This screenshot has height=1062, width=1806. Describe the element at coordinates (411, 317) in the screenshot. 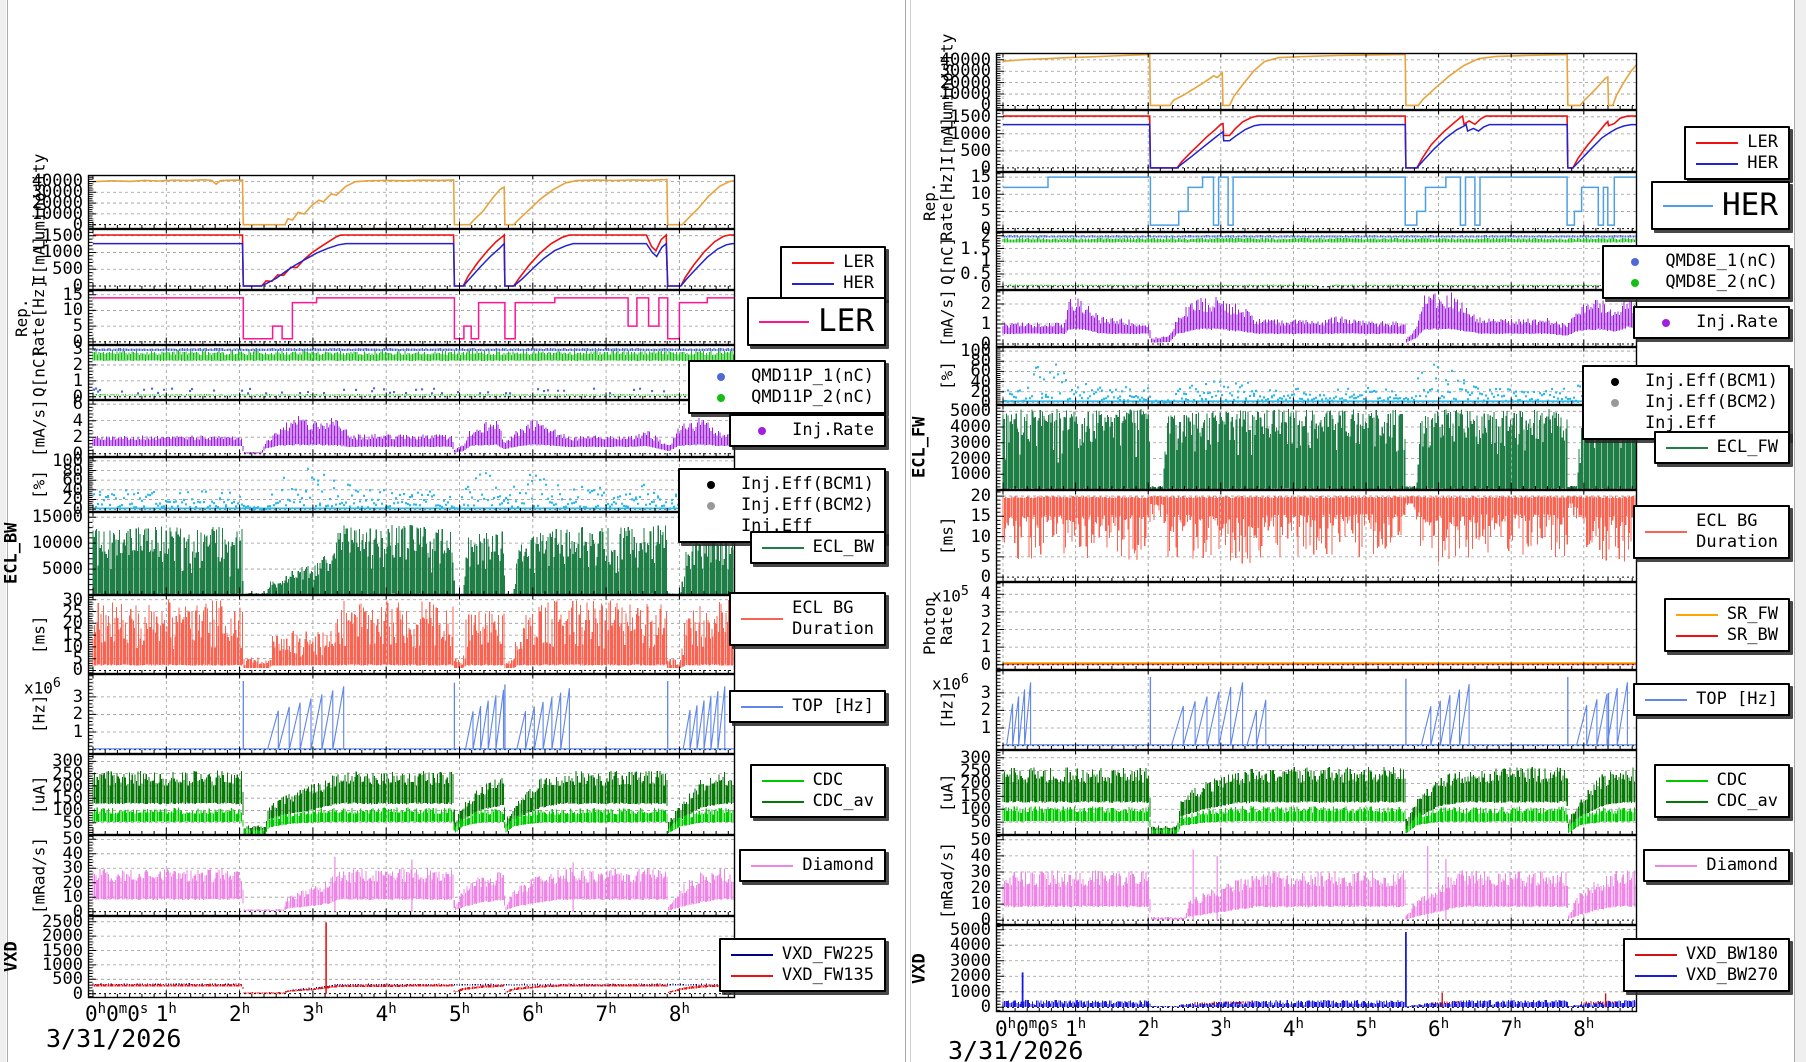

I see `panel-rep-rate` at that location.